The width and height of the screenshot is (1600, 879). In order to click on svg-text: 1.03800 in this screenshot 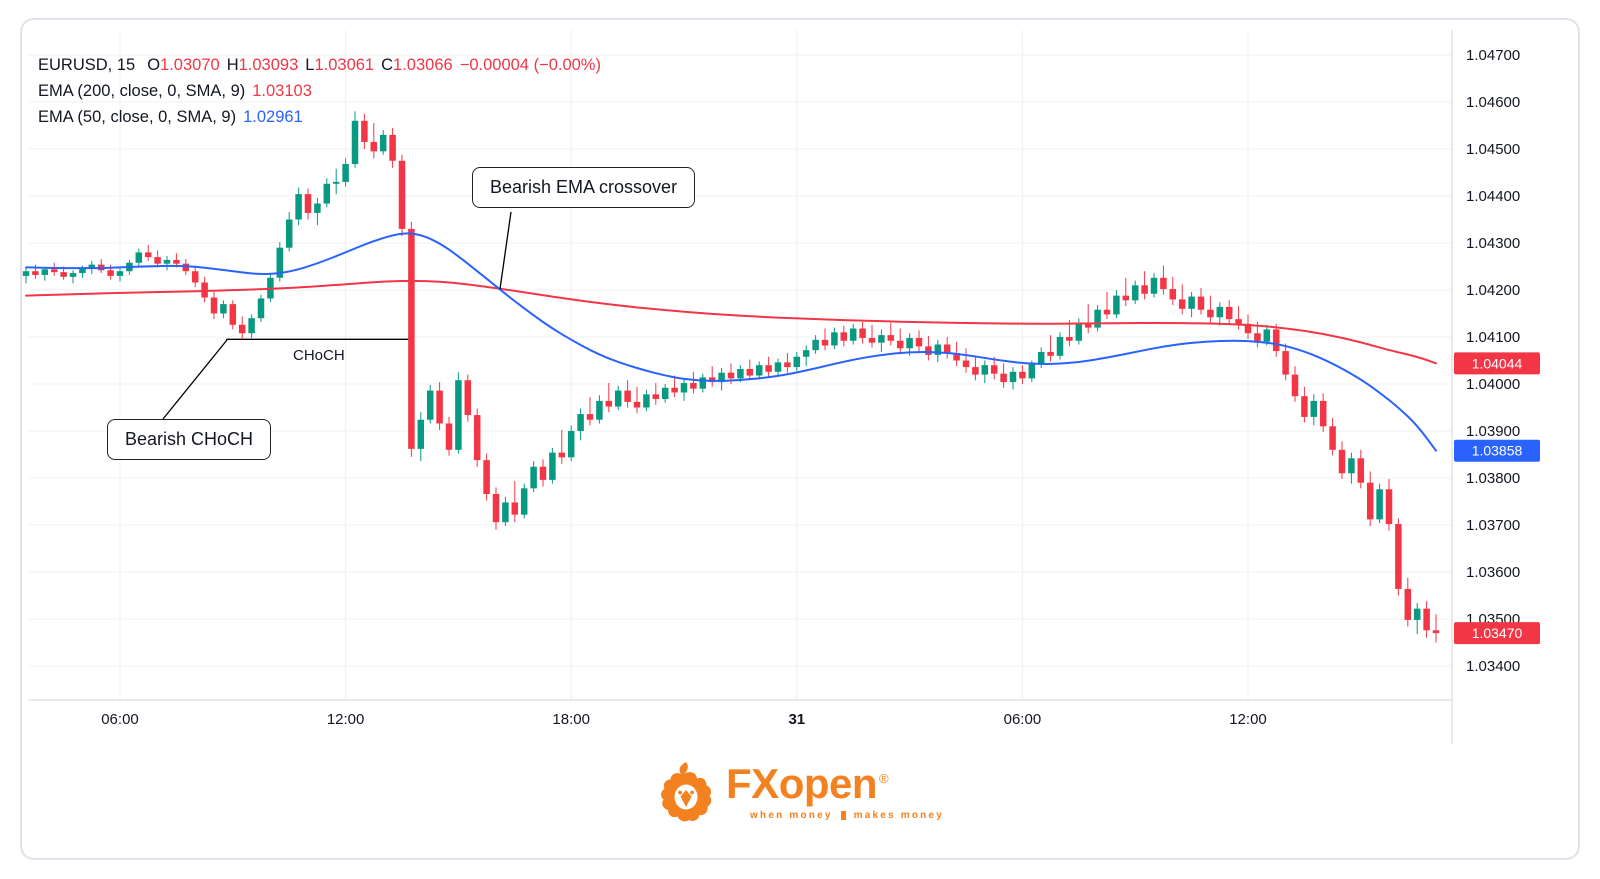, I will do `click(1493, 478)`.